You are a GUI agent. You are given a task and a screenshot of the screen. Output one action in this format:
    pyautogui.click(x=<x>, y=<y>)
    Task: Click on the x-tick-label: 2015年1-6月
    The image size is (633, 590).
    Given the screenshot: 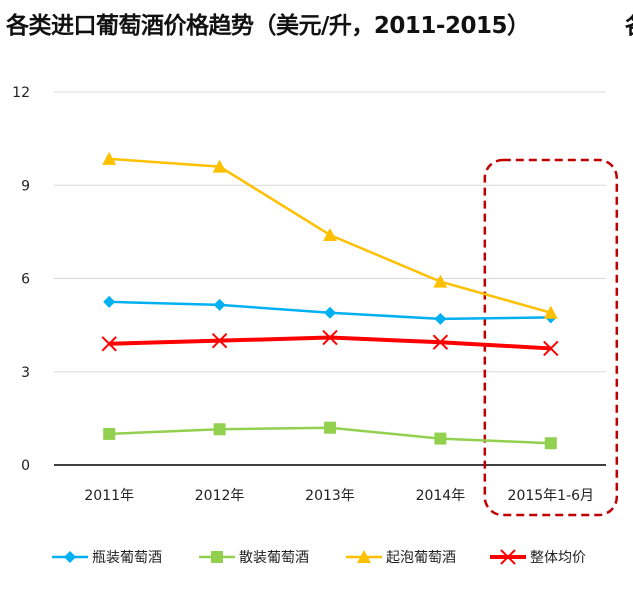 What is the action you would take?
    pyautogui.click(x=551, y=496)
    